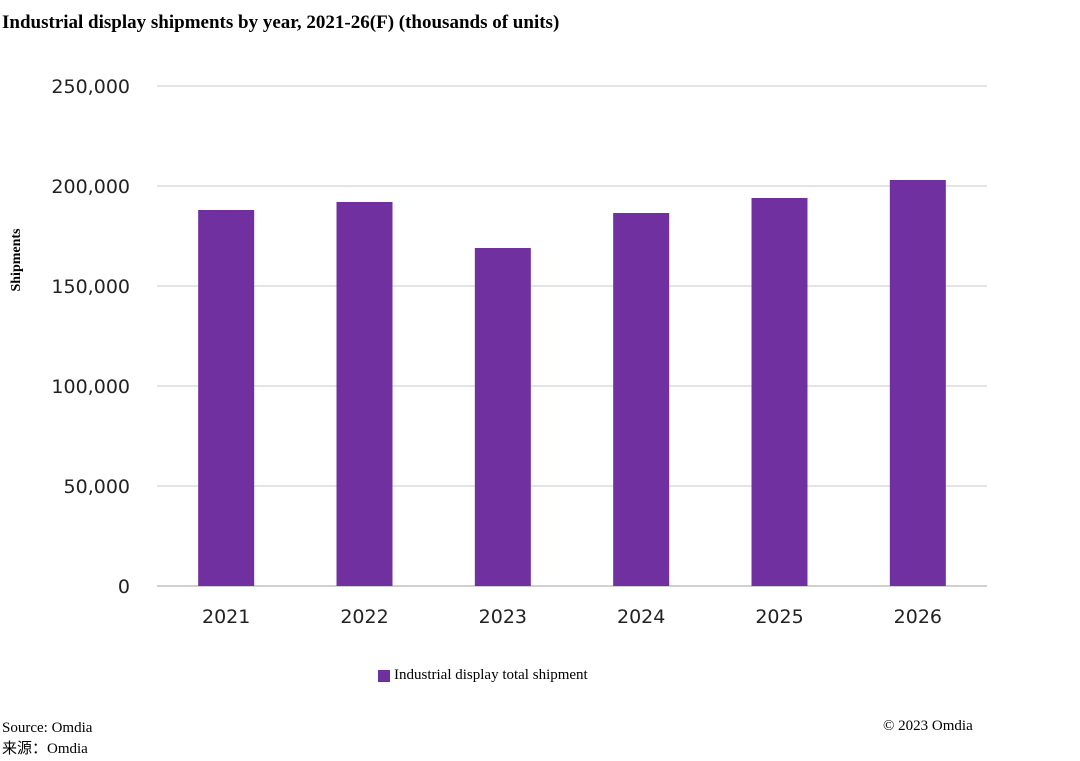 The width and height of the screenshot is (1080, 761). What do you see at coordinates (97, 487) in the screenshot?
I see `y-tick-label: 50,000` at bounding box center [97, 487].